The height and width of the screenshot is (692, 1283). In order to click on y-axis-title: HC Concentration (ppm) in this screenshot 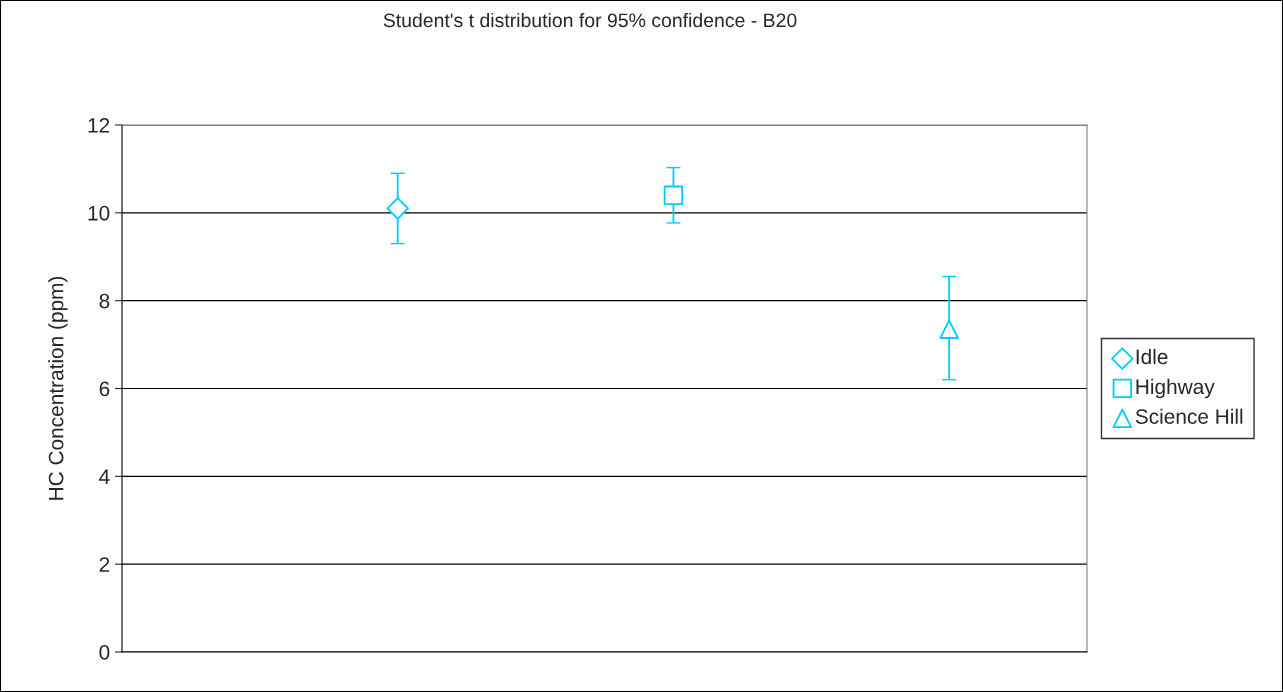, I will do `click(58, 388)`.